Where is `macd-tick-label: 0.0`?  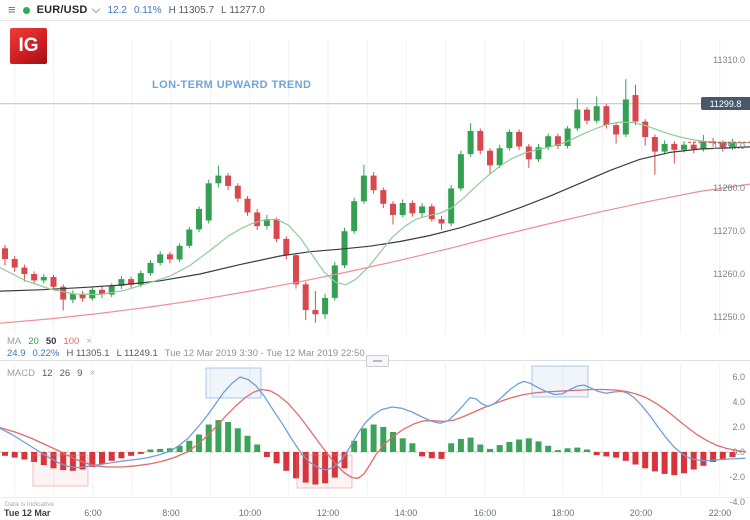 macd-tick-label: 0.0 is located at coordinates (738, 452).